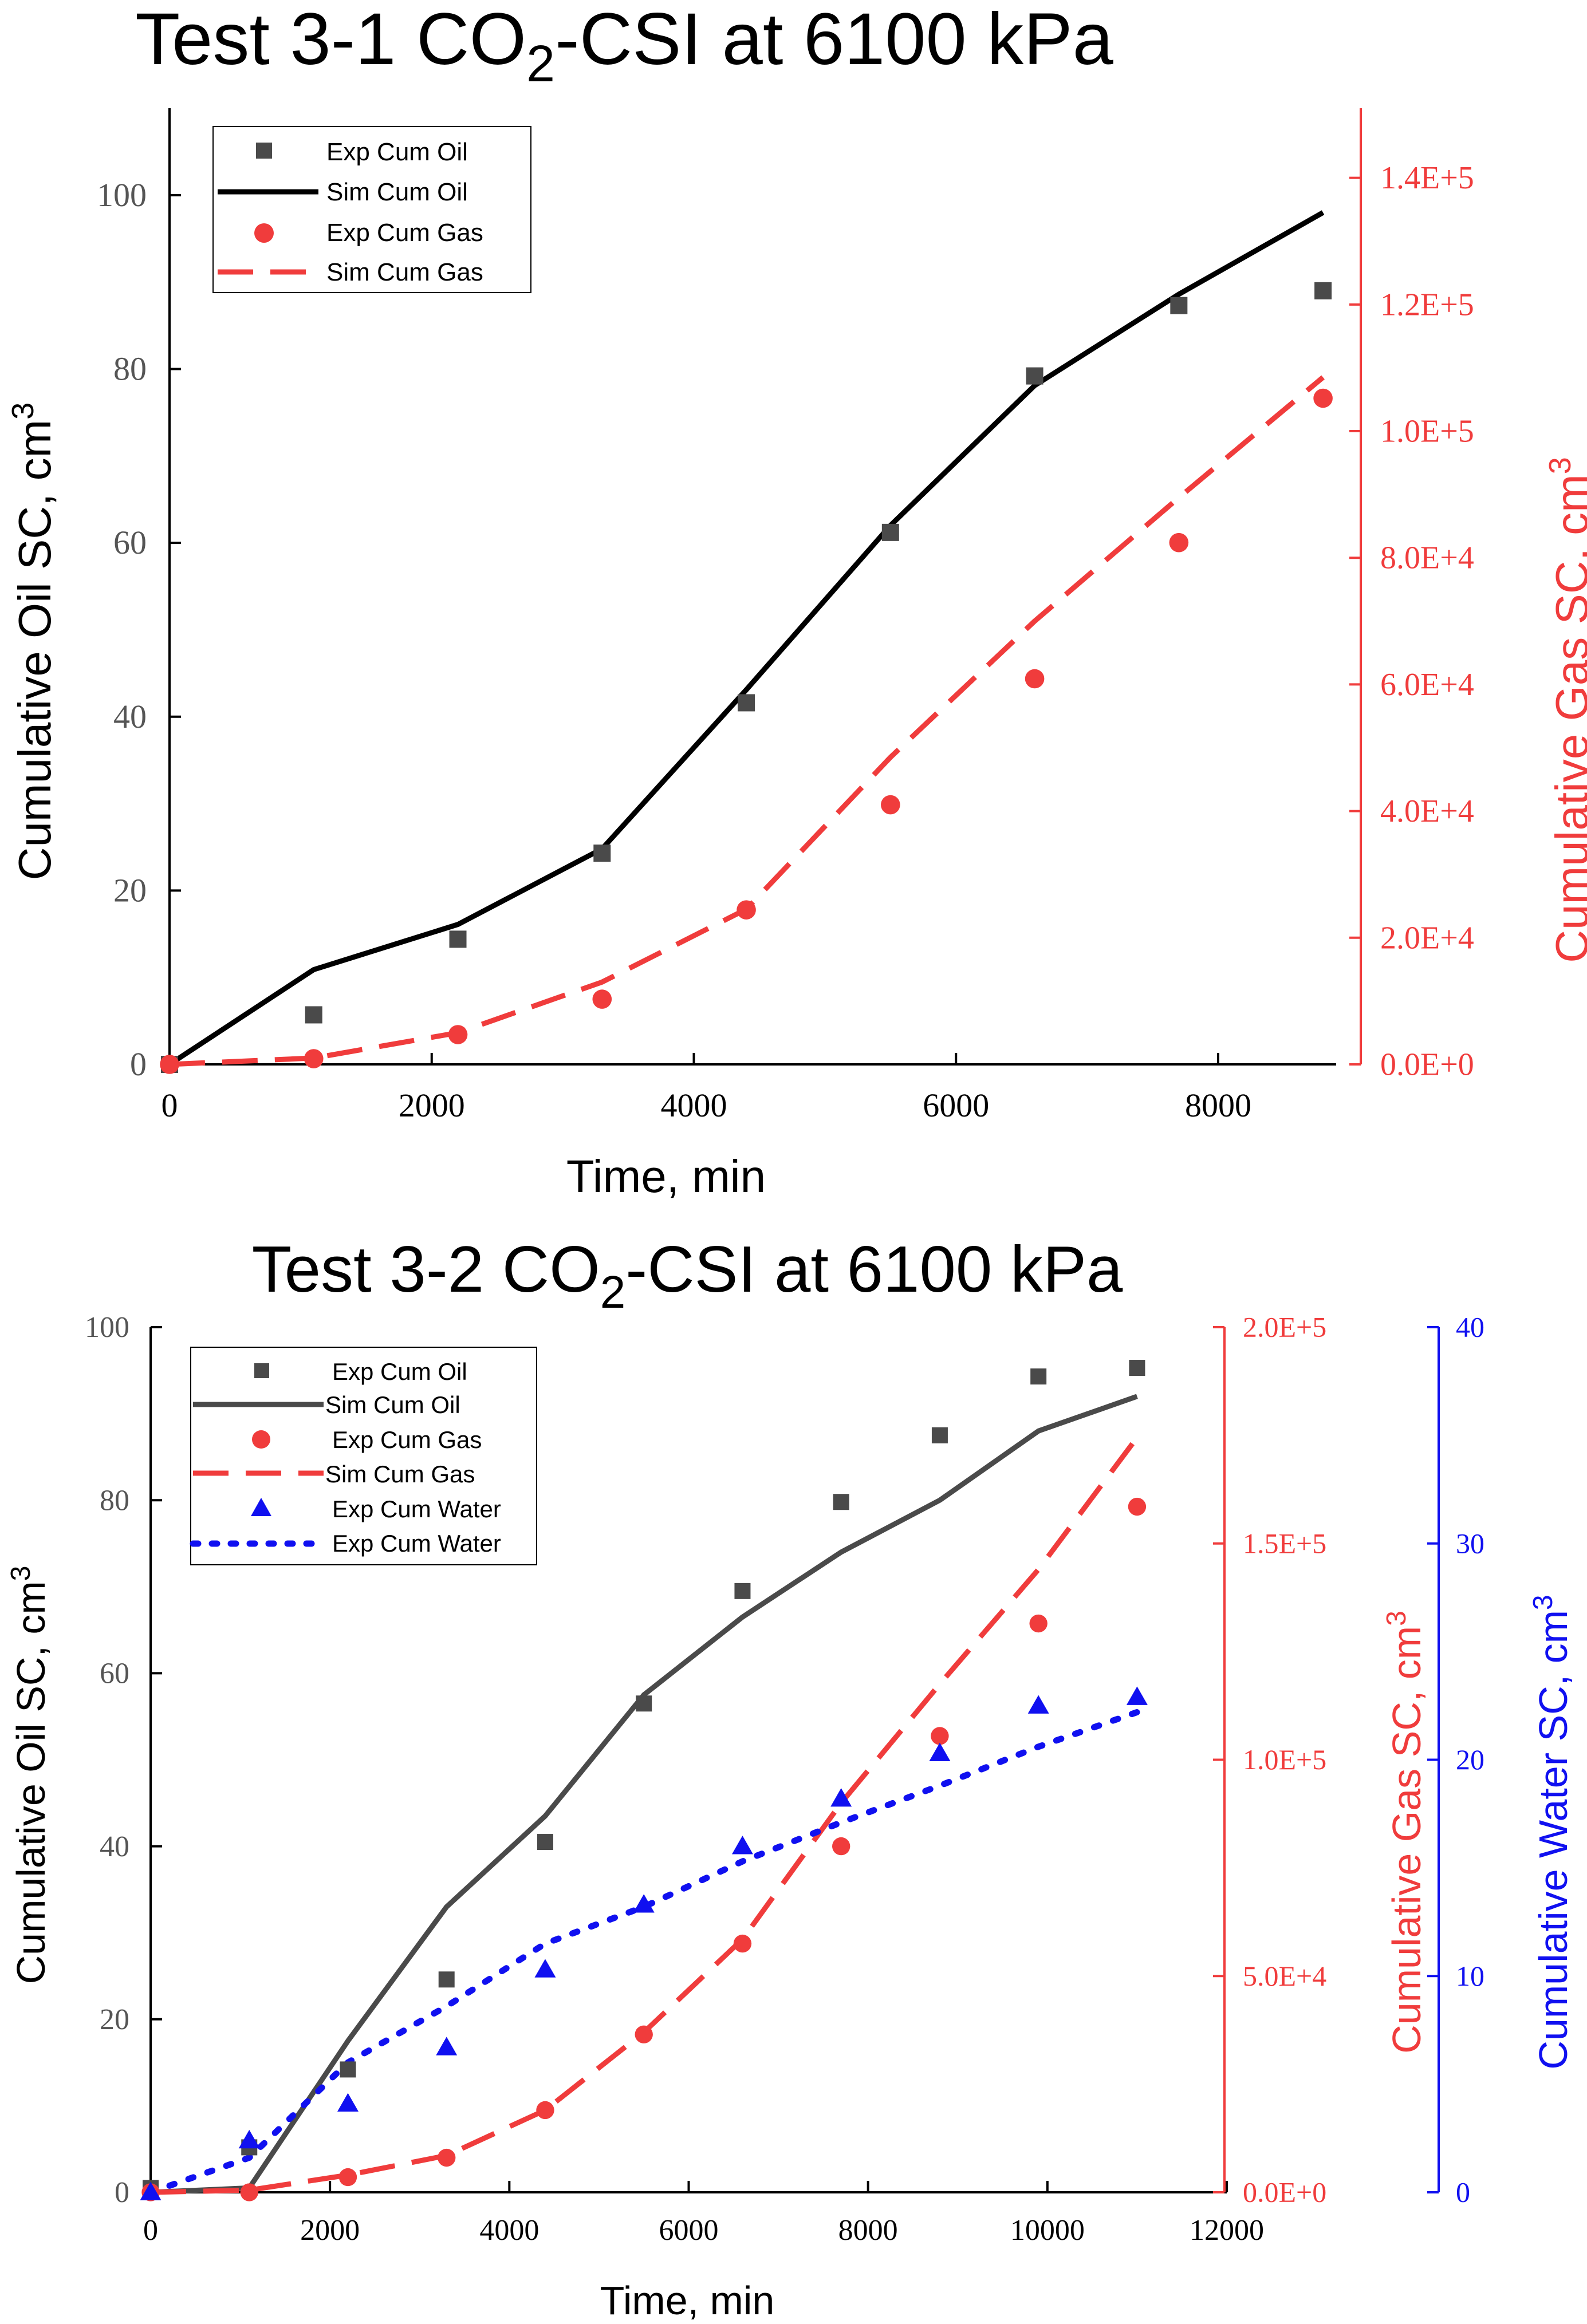 The width and height of the screenshot is (1587, 2324). What do you see at coordinates (432, 1105) in the screenshot?
I see `chart1-x-tick-label: 2000` at bounding box center [432, 1105].